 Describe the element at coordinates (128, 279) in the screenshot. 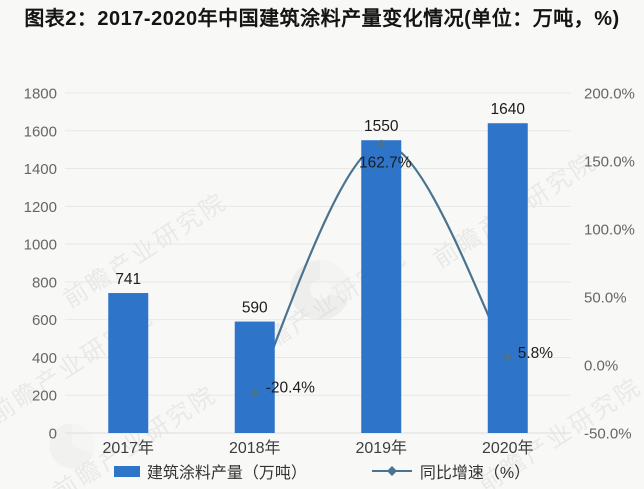

I see `bar-value-label: 741` at that location.